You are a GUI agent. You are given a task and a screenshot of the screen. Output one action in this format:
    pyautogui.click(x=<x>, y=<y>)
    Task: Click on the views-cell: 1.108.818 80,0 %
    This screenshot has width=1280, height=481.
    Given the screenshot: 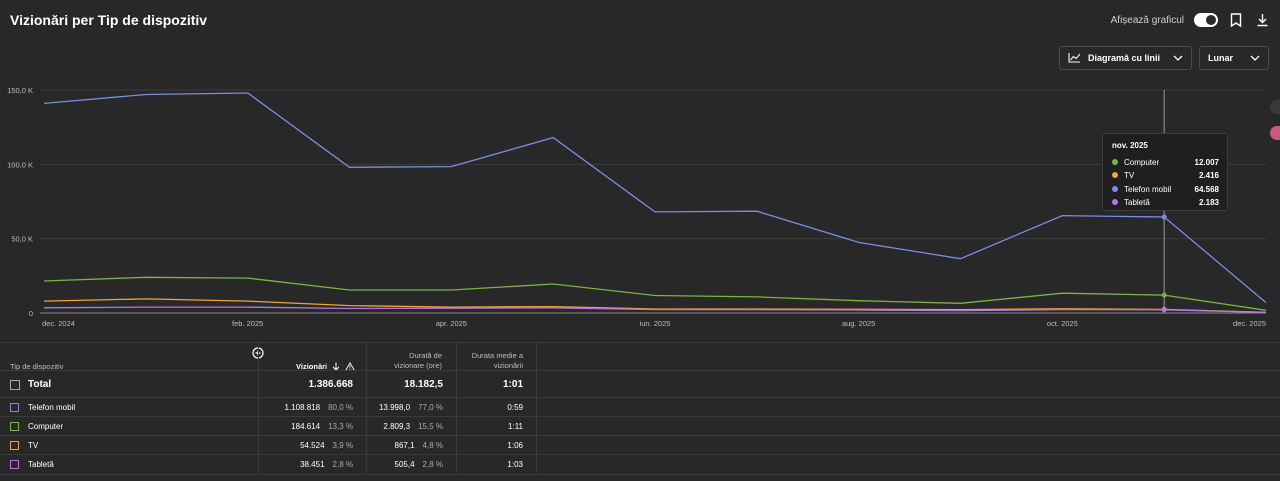 What is the action you would take?
    pyautogui.click(x=319, y=407)
    